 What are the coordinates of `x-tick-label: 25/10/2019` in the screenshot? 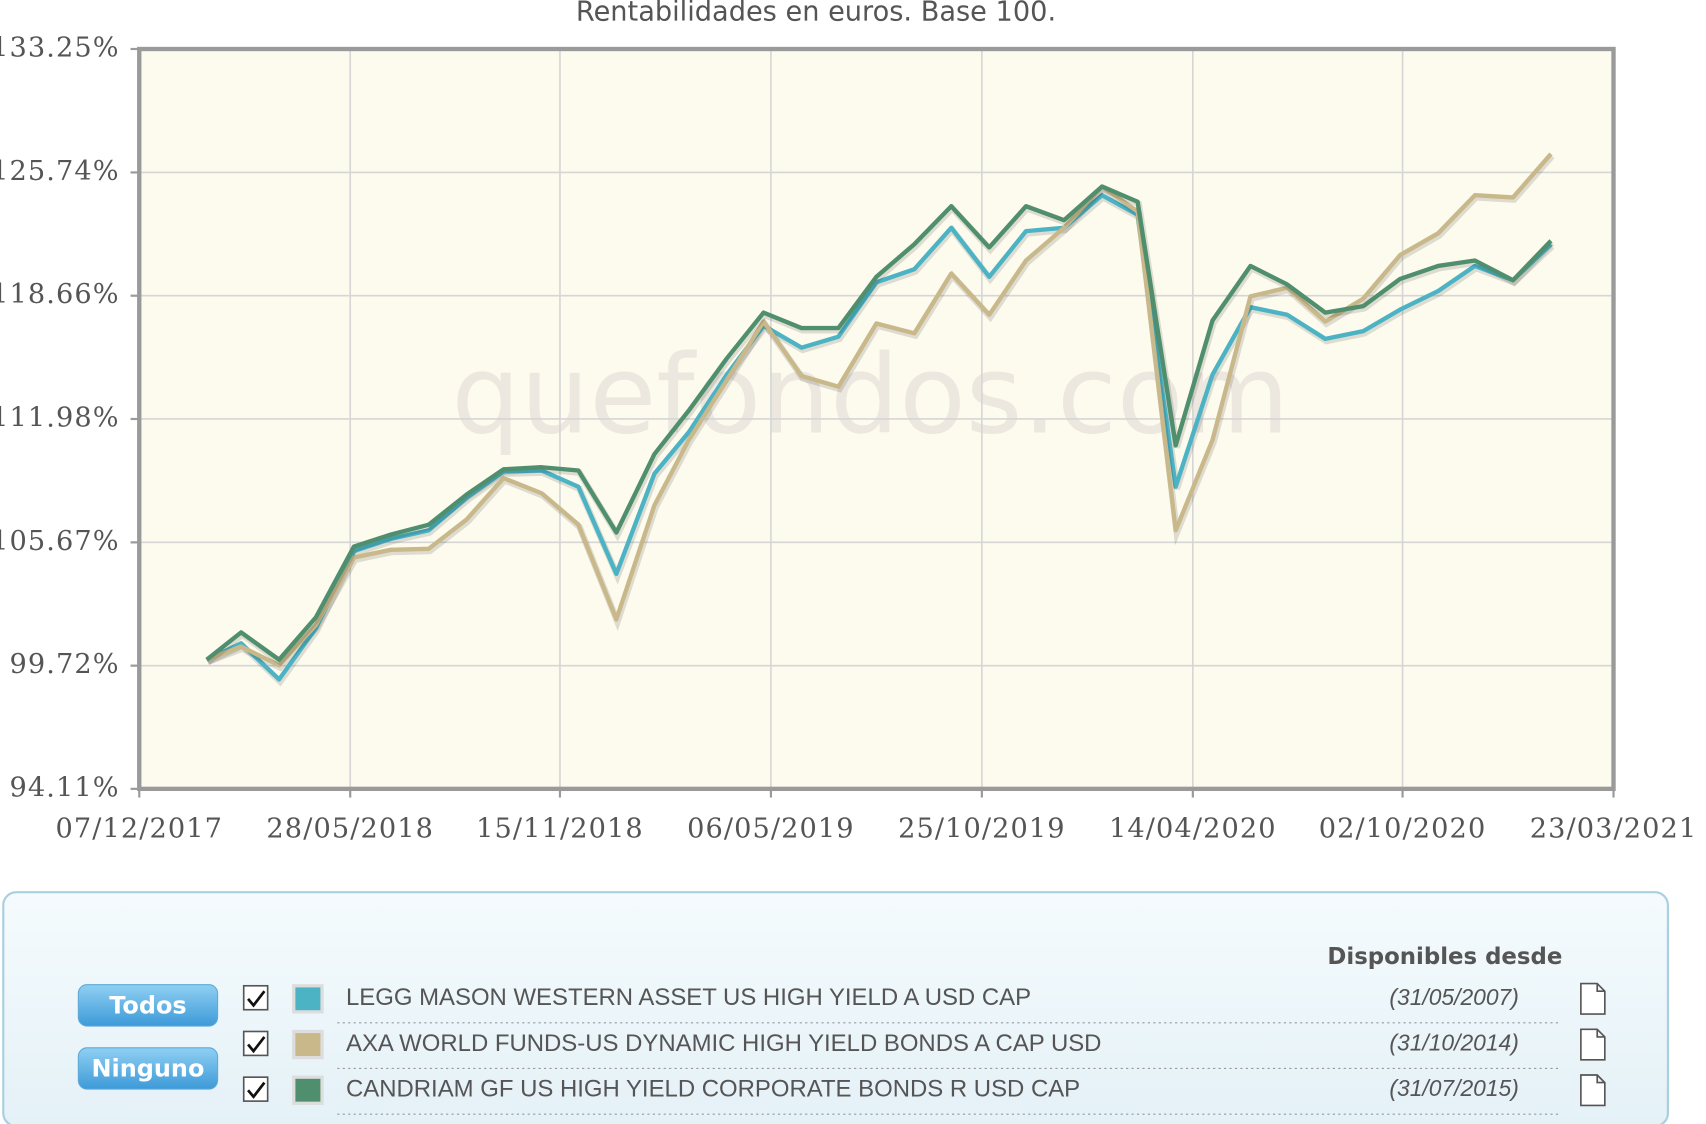 It's located at (982, 829).